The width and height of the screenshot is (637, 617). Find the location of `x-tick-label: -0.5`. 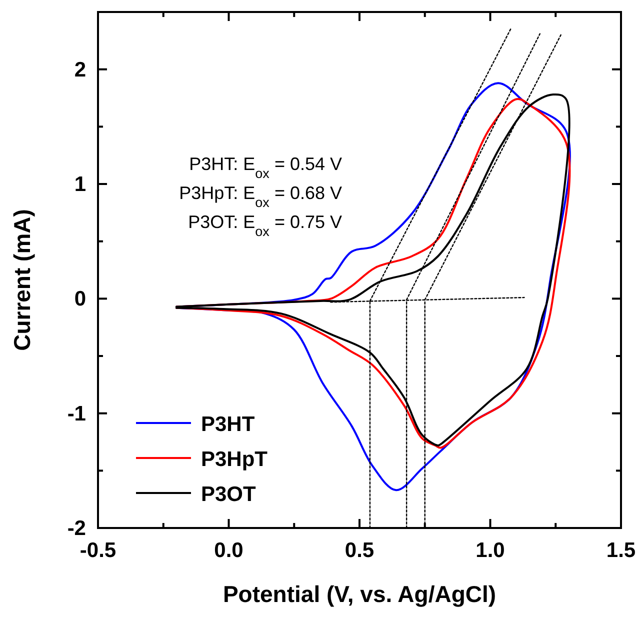

x-tick-label: -0.5 is located at coordinates (98, 550).